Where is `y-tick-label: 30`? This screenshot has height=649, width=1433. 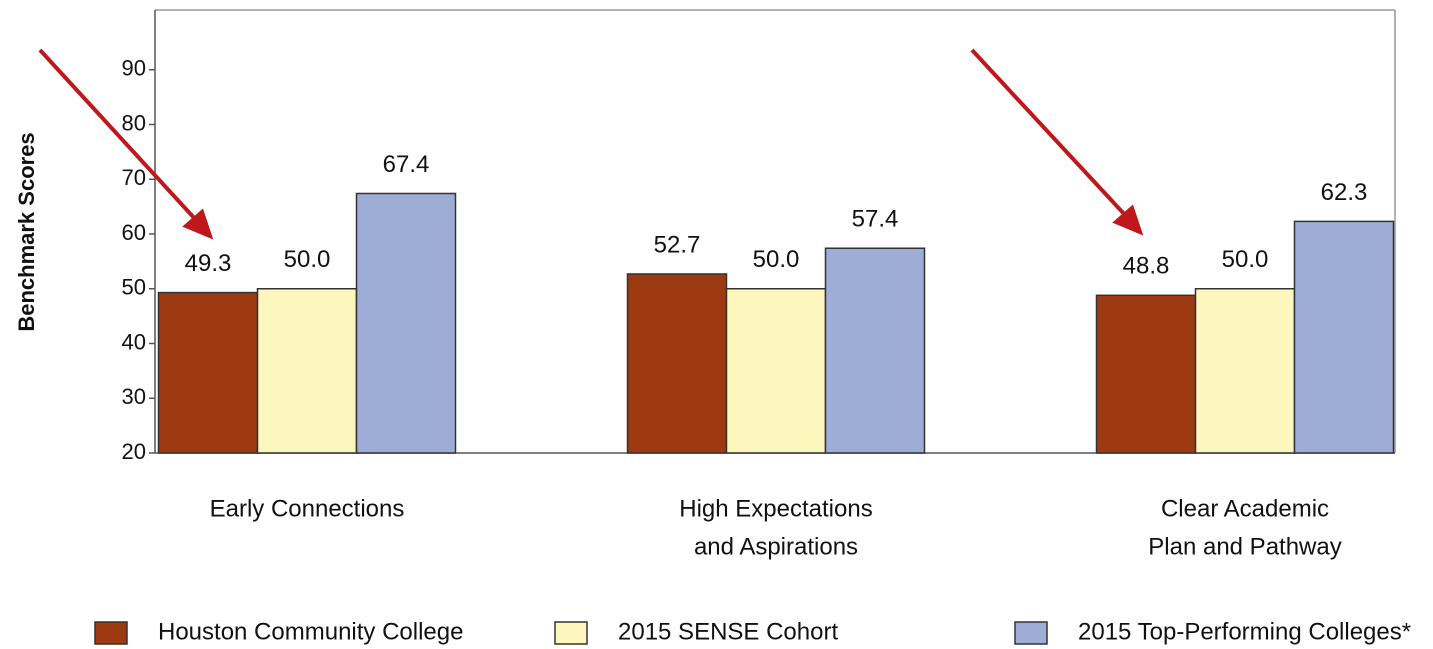 y-tick-label: 30 is located at coordinates (134, 396).